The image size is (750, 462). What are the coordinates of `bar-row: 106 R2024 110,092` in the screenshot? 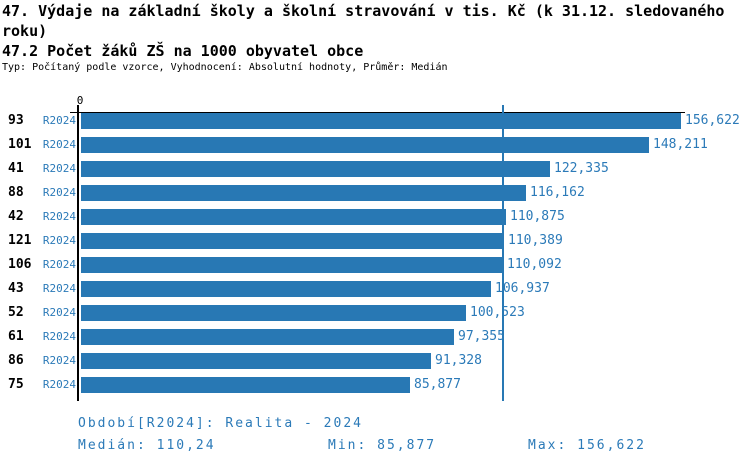 It's located at (375, 265).